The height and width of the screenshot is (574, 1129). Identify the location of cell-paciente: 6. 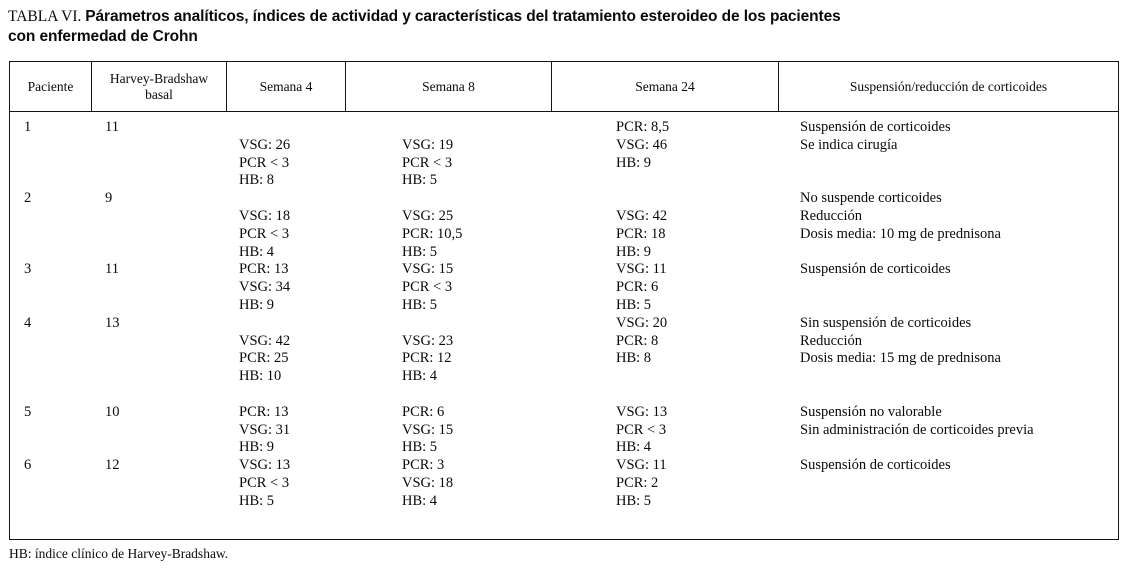
(51, 483).